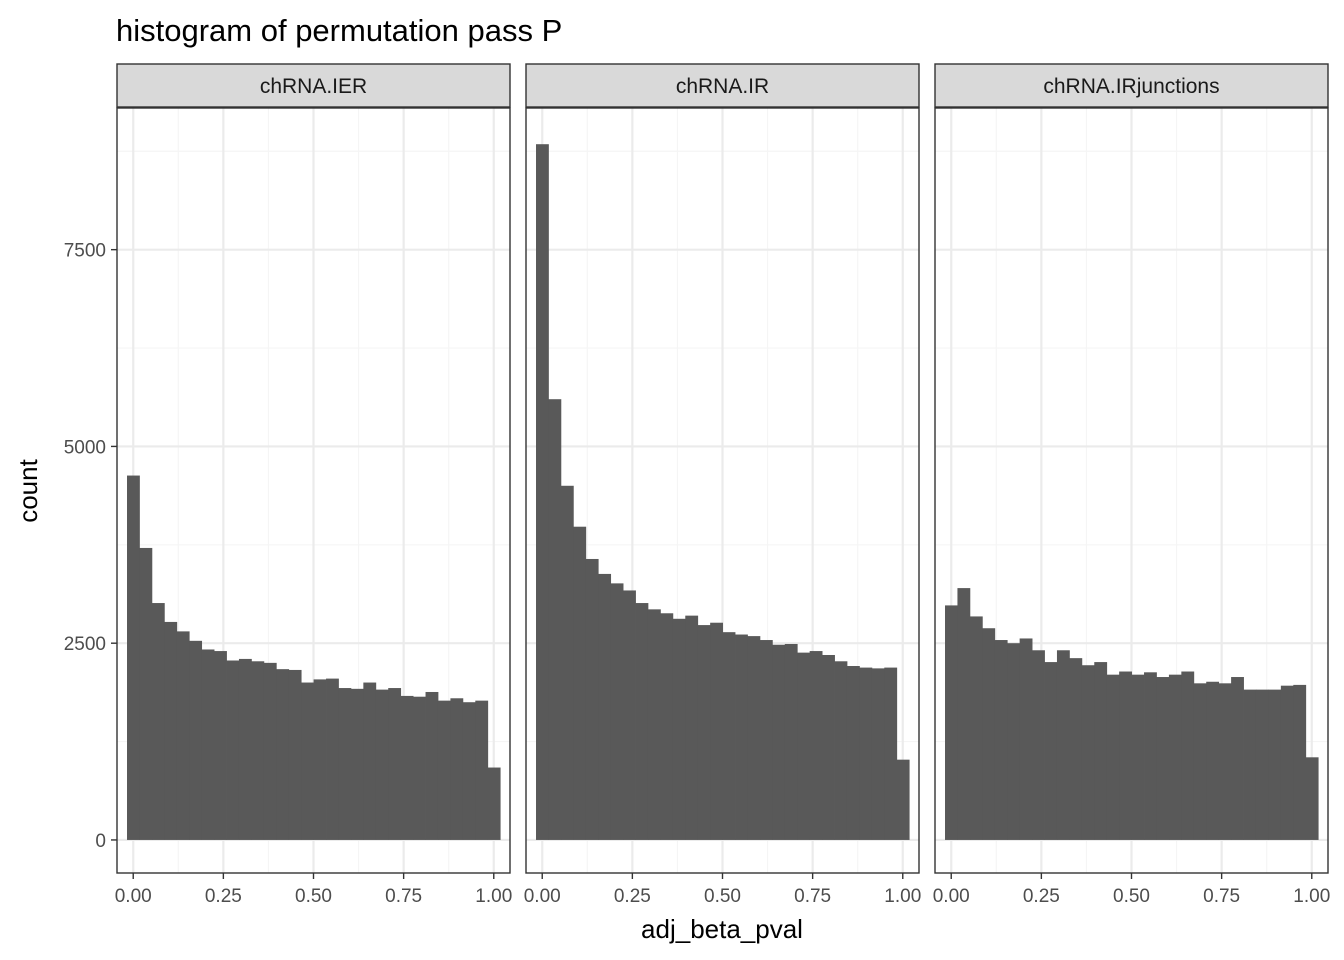 The height and width of the screenshot is (960, 1344). What do you see at coordinates (85, 644) in the screenshot?
I see `y-tick-label: 2500` at bounding box center [85, 644].